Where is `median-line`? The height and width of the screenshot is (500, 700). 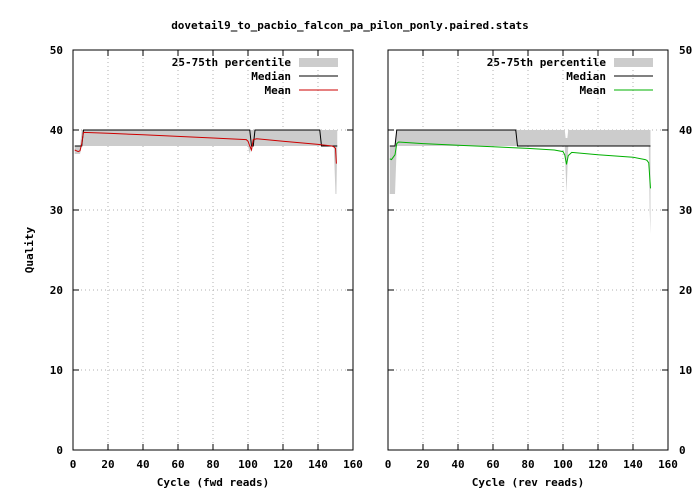 median-line is located at coordinates (520, 138).